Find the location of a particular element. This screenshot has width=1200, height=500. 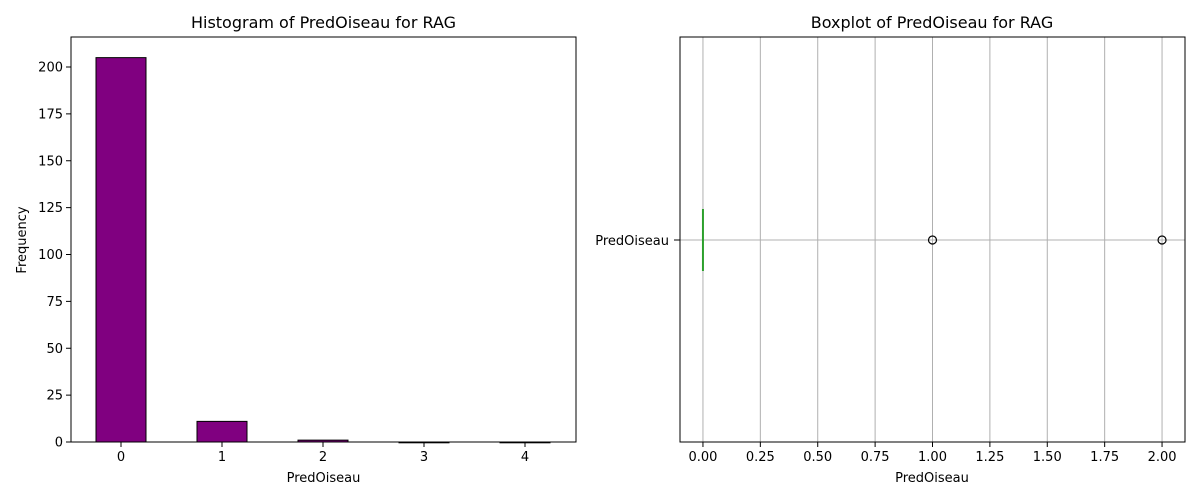

boxplot-category-label: PredOiseau is located at coordinates (632, 241).